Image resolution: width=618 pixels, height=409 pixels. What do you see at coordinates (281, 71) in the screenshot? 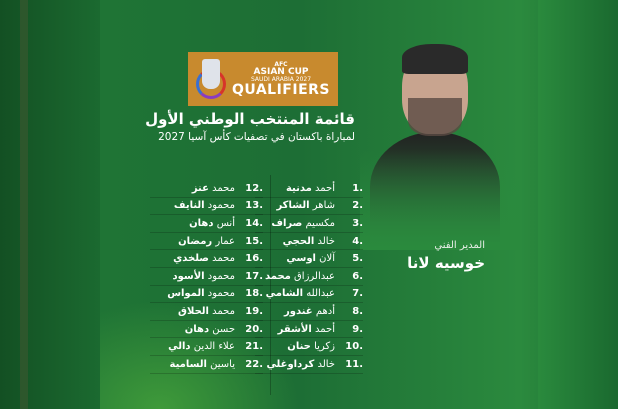
I see `logo-asian-cup: ASIAN CUP` at bounding box center [281, 71].